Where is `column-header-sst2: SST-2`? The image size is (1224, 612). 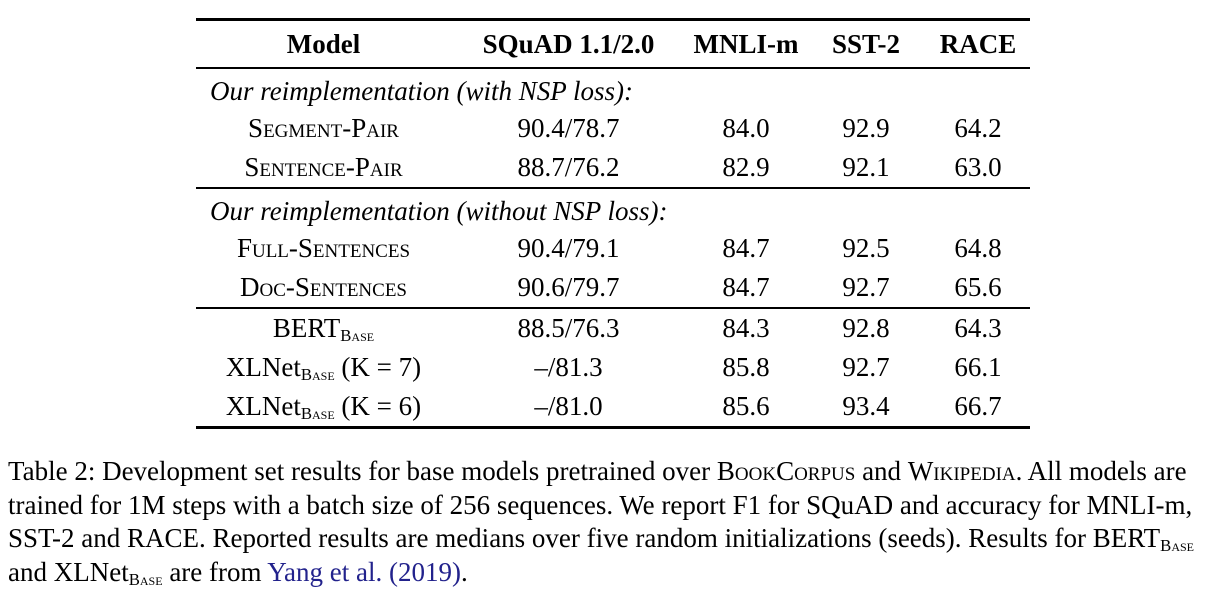 column-header-sst2: SST-2 is located at coordinates (866, 44).